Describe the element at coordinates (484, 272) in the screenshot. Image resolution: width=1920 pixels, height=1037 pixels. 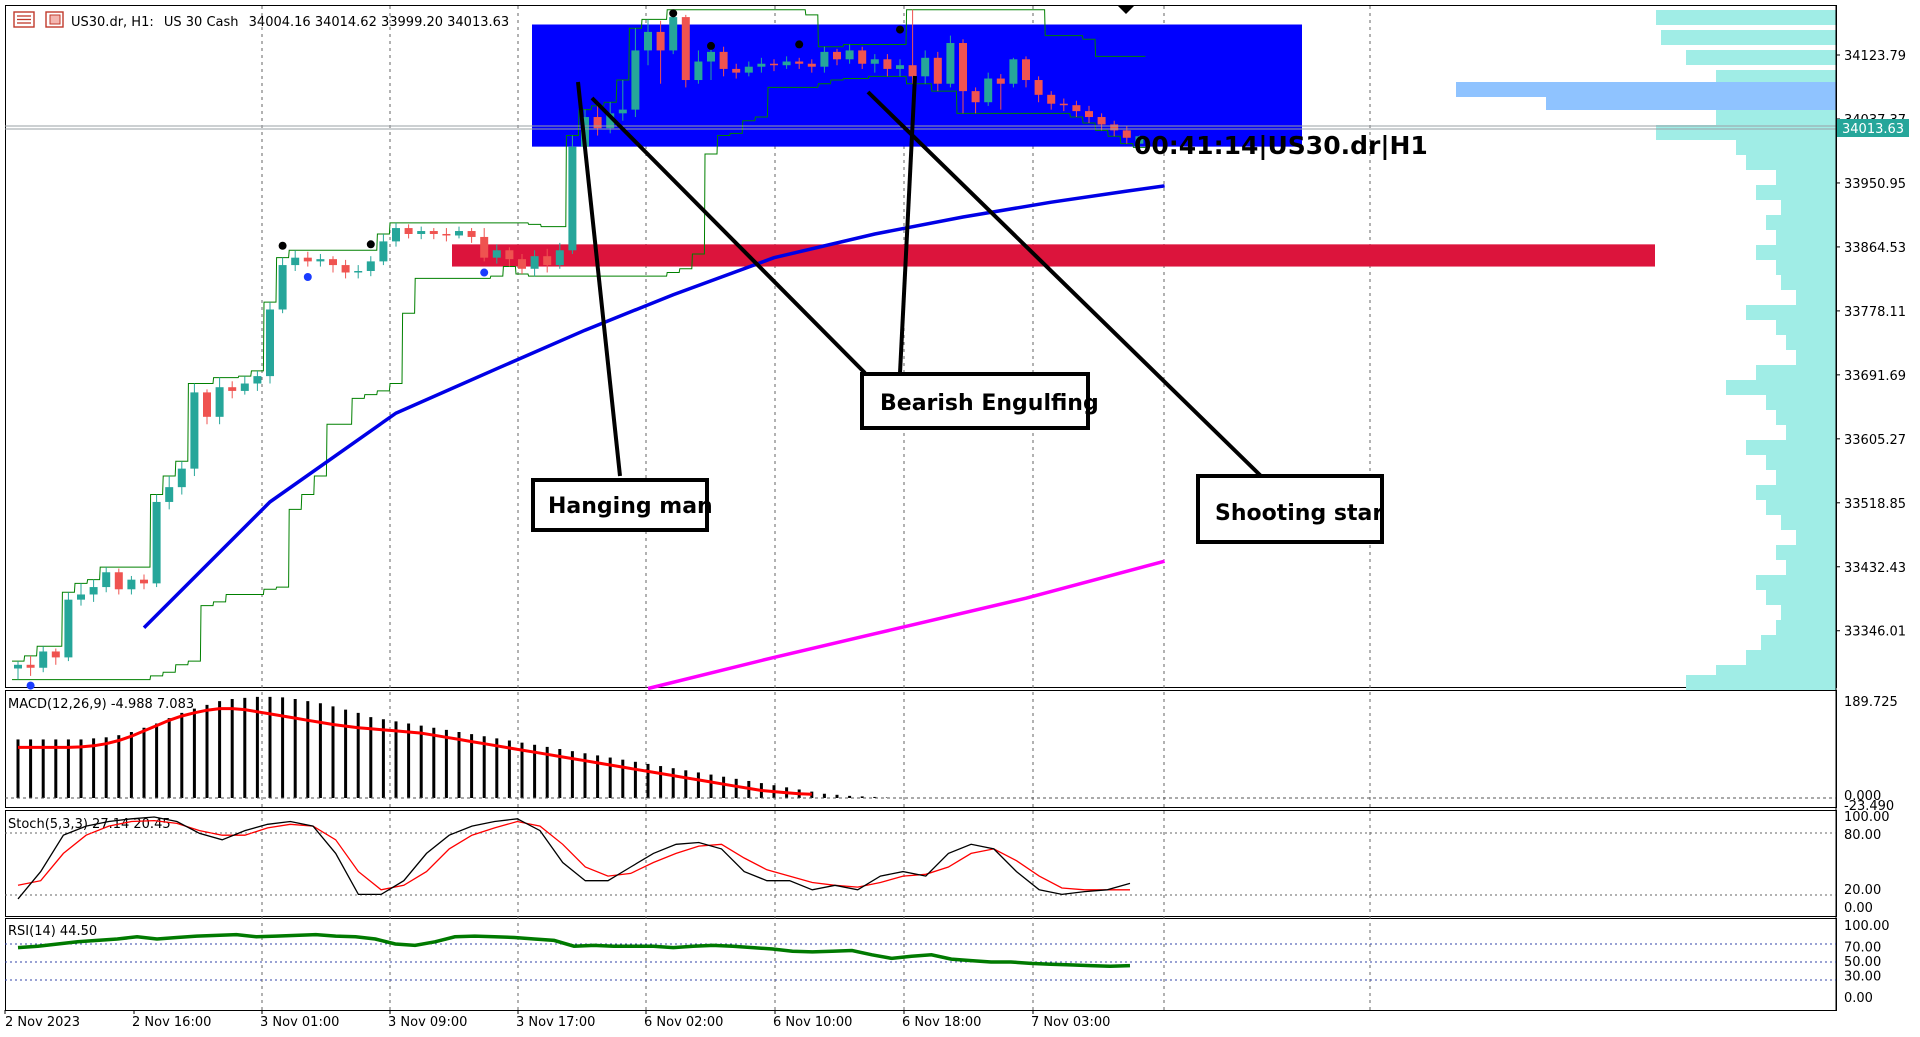
I see `fractal-down-marker` at that location.